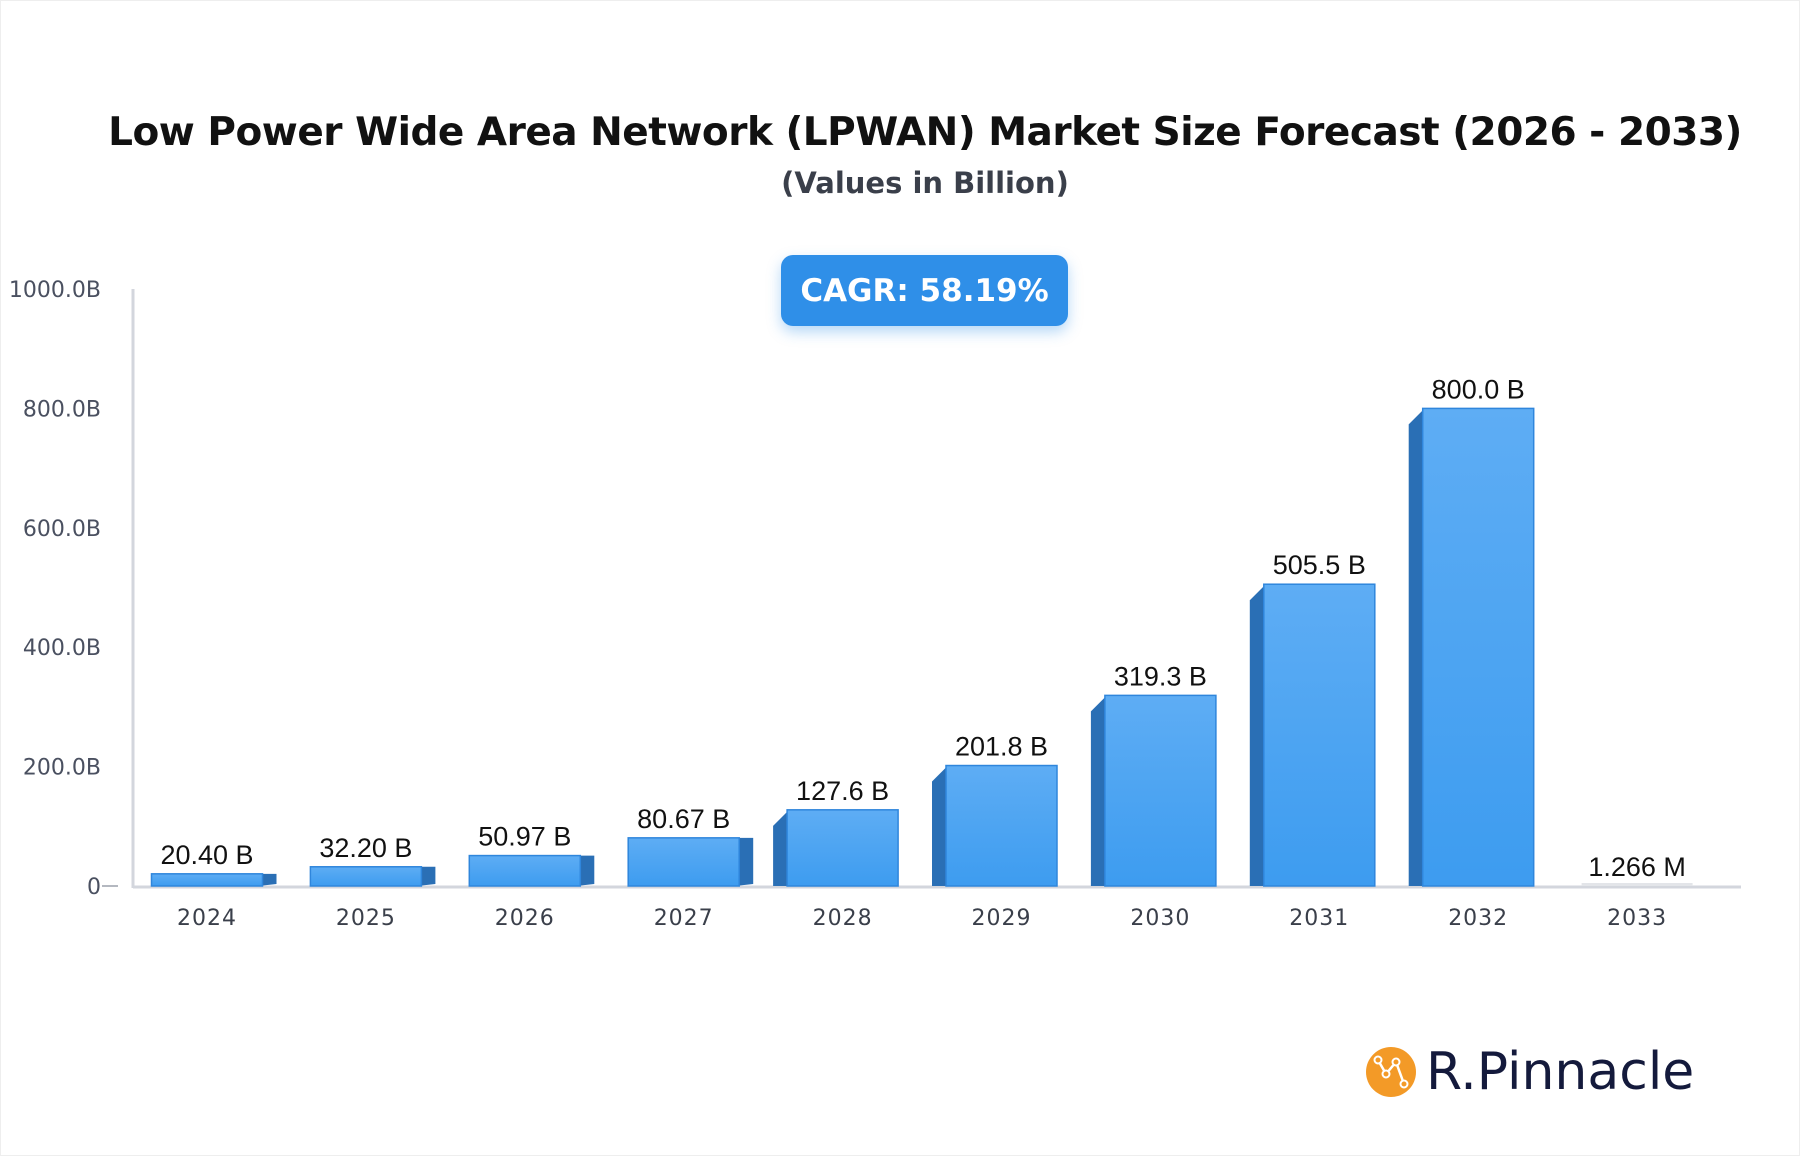 The height and width of the screenshot is (1156, 1800). I want to click on data-label: 800.0 B, so click(1478, 389).